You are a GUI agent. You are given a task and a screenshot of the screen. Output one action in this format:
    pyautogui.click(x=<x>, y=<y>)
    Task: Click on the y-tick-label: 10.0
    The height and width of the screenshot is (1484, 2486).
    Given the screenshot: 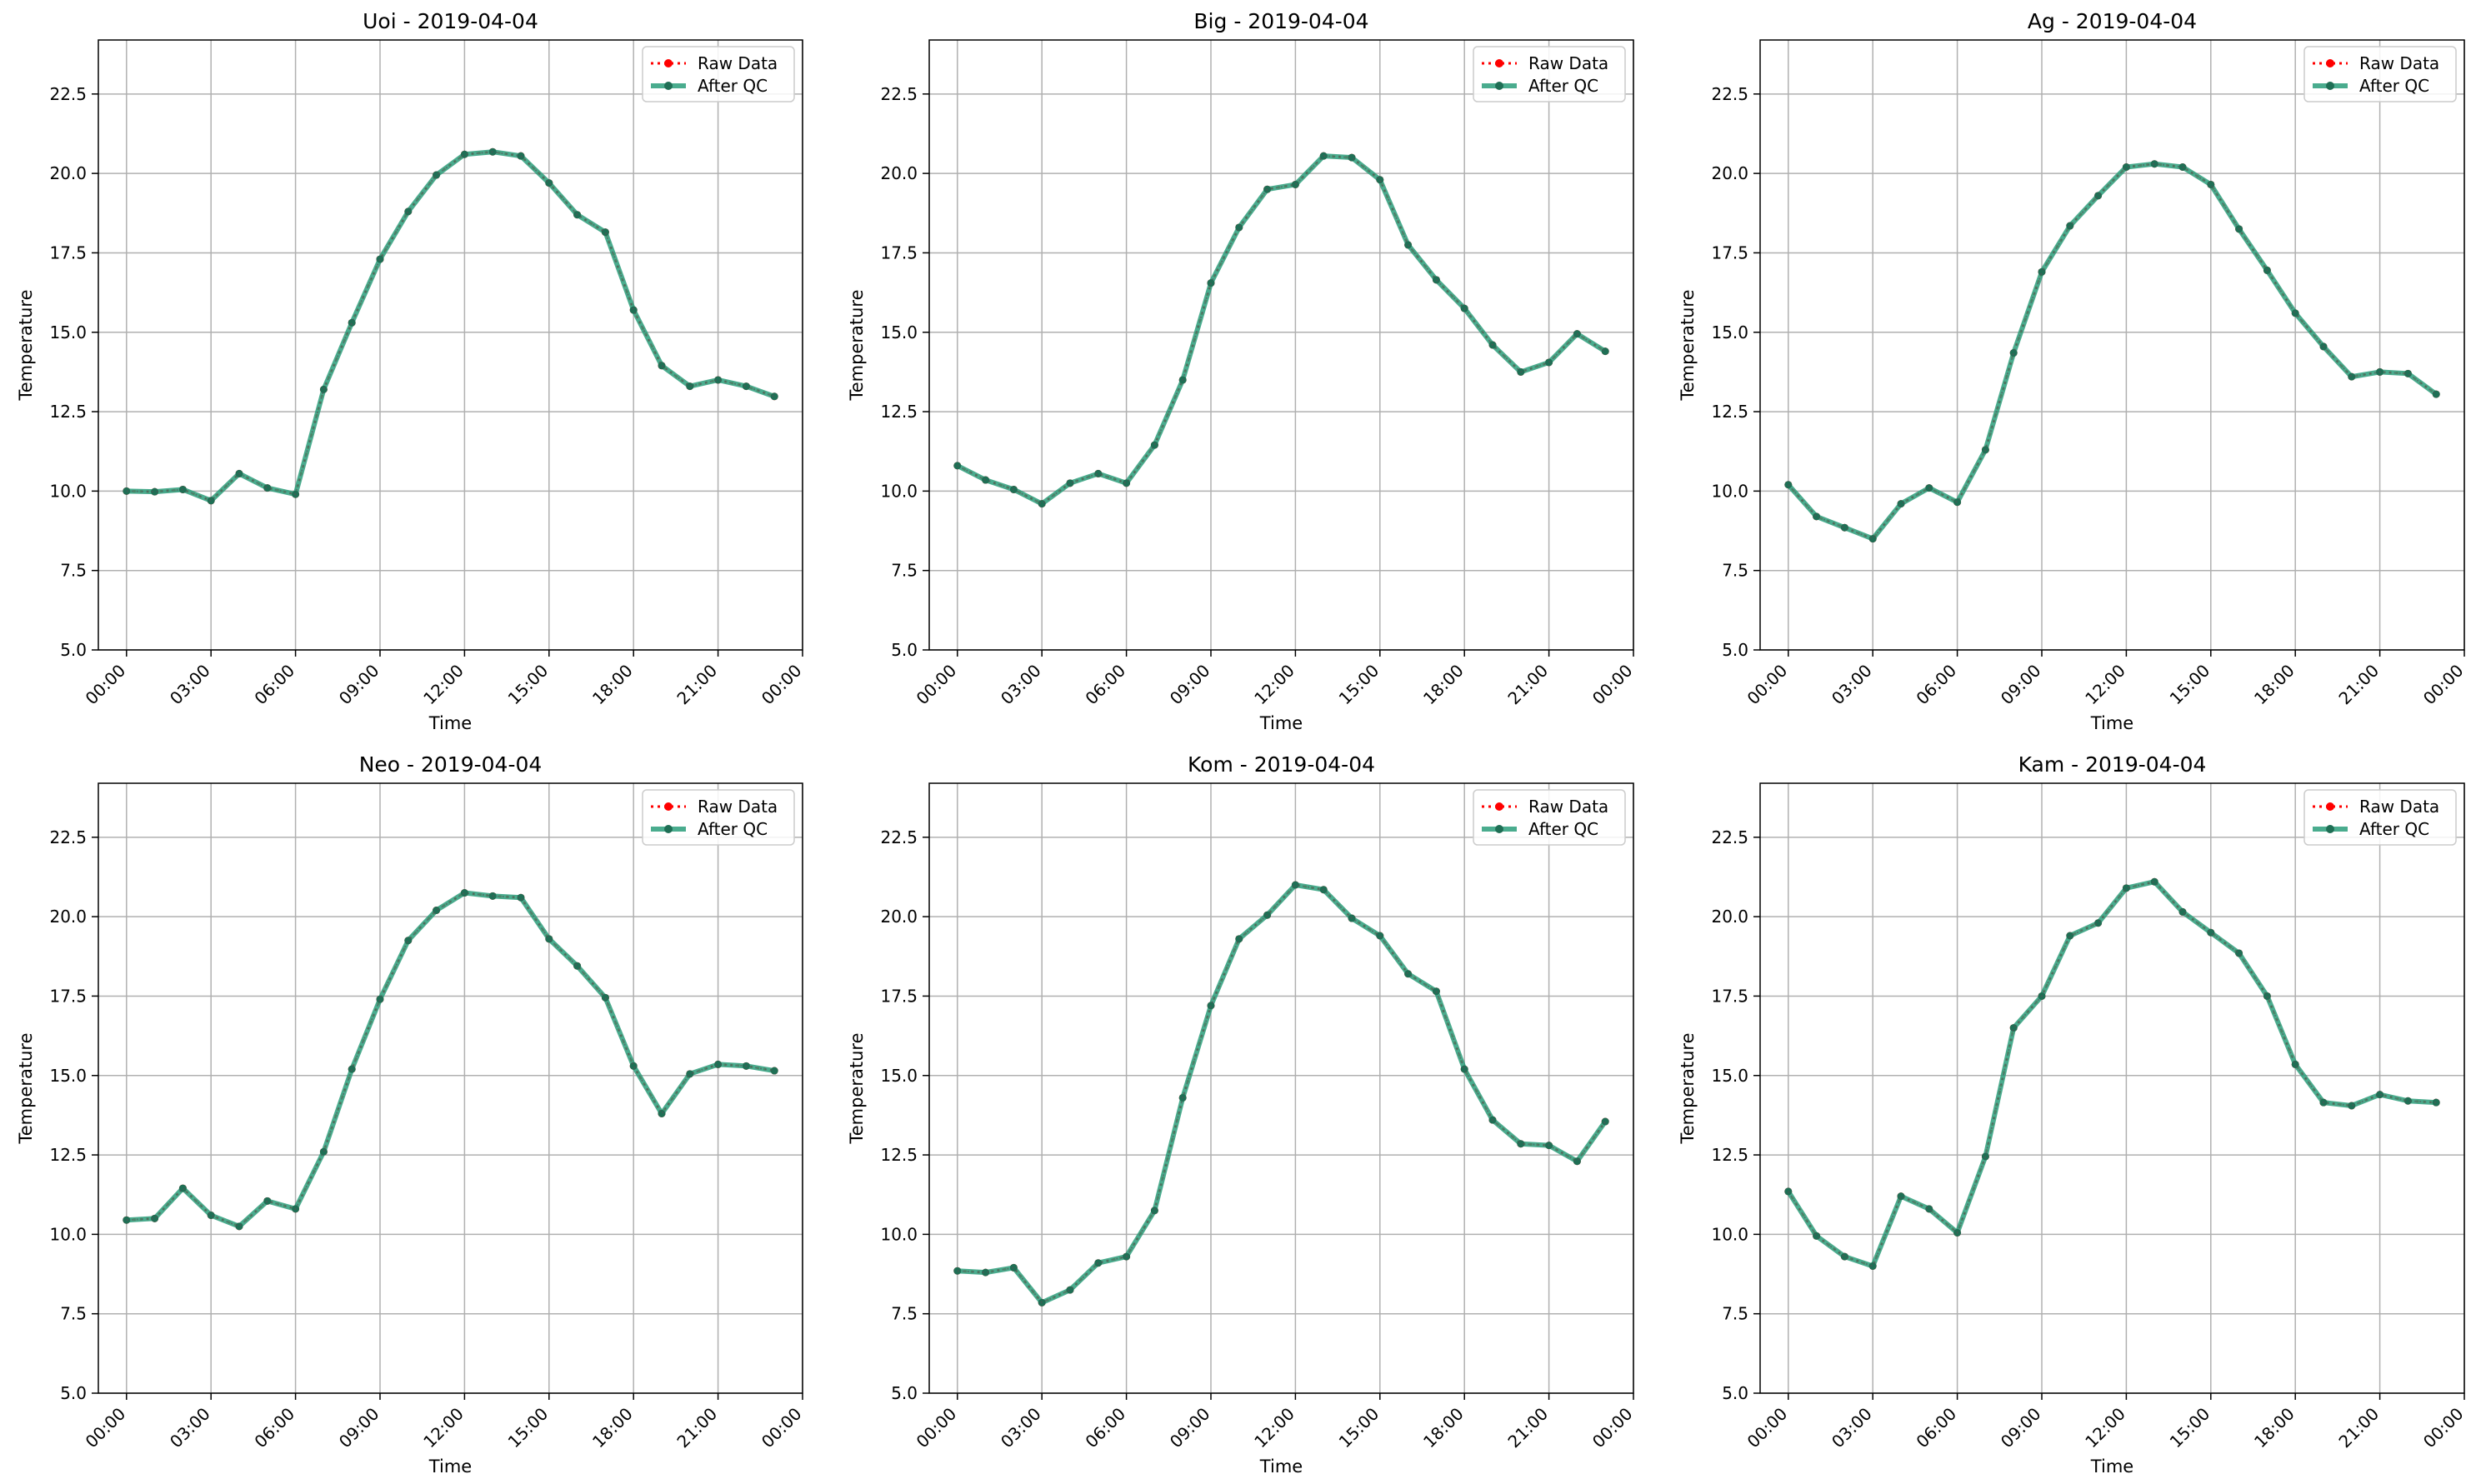 What is the action you would take?
    pyautogui.click(x=68, y=491)
    